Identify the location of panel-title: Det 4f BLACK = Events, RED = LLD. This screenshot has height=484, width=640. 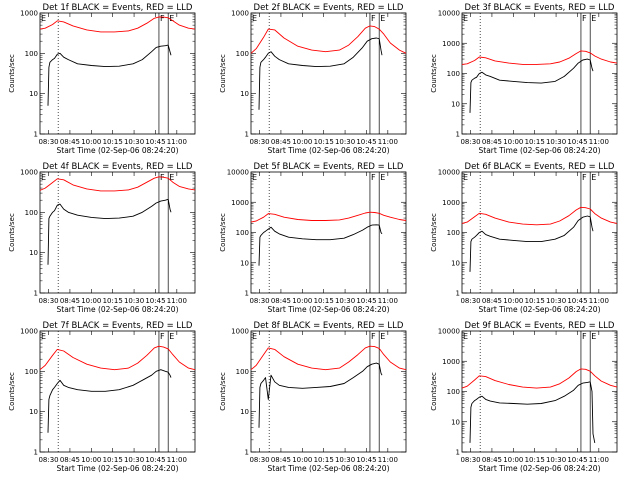
(118, 167).